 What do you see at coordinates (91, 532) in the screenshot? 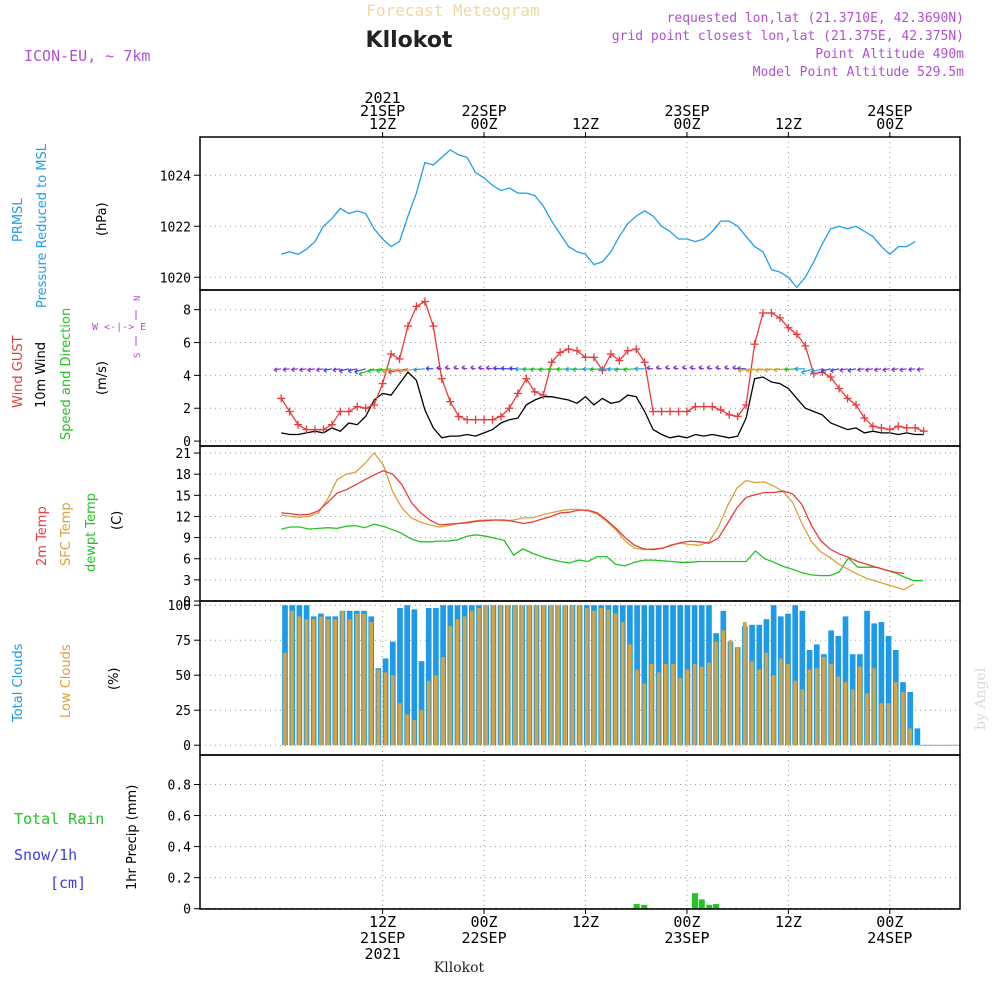
I see `temp-label-dewpt: dewpt Temp` at bounding box center [91, 532].